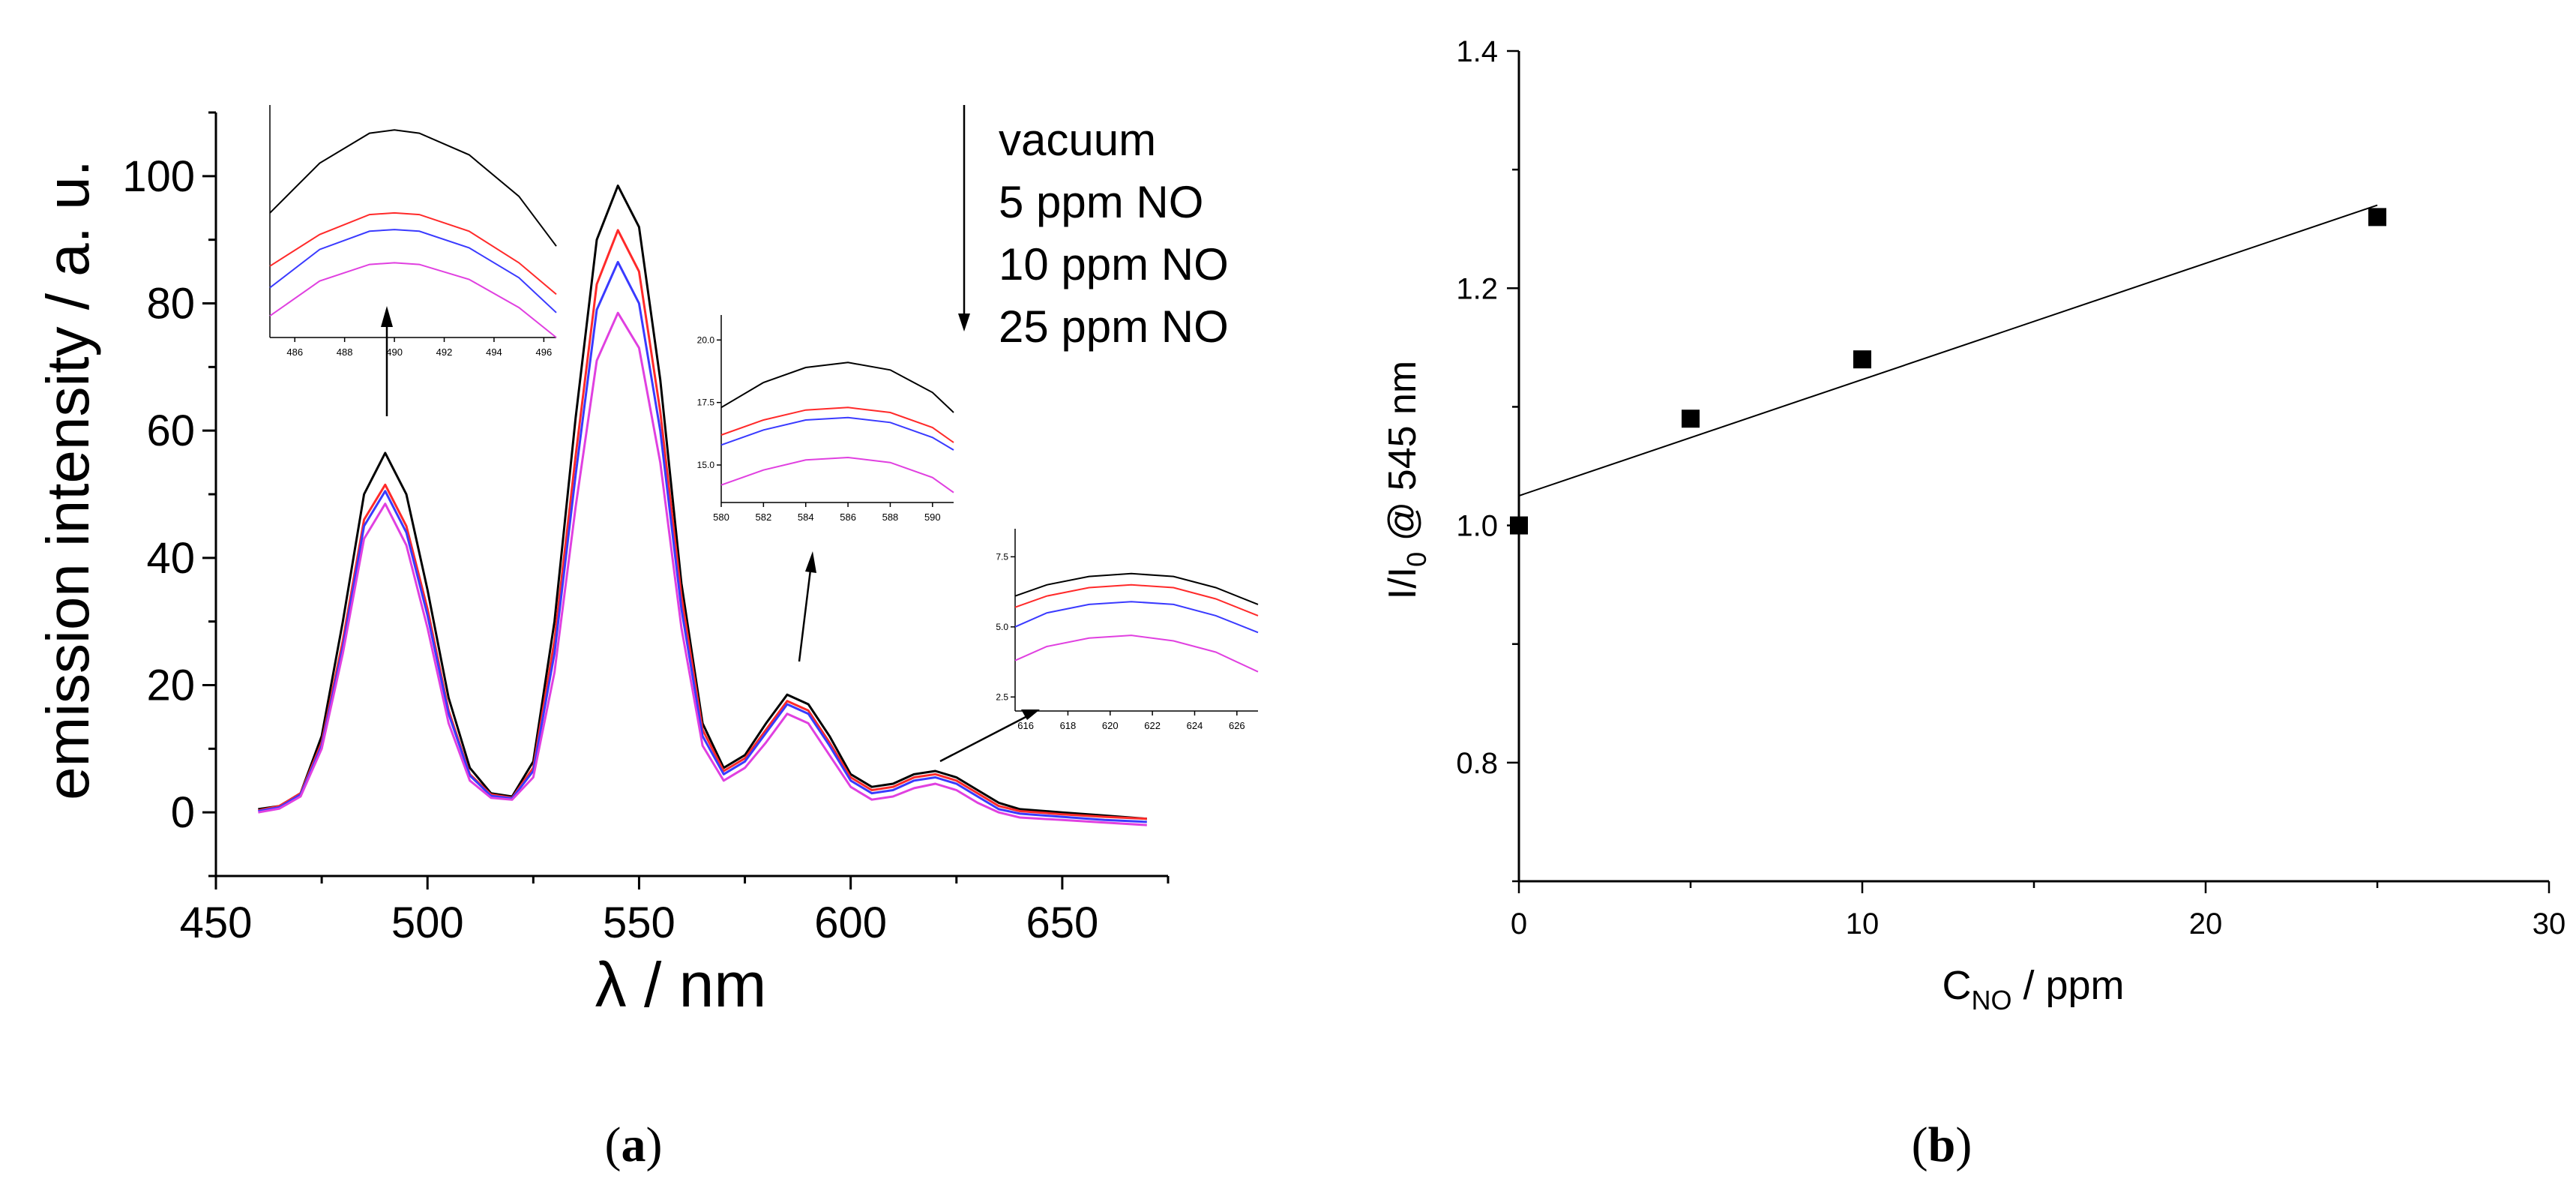  Describe the element at coordinates (1237, 725) in the screenshot. I see `inset-x-tick-label: 626` at that location.